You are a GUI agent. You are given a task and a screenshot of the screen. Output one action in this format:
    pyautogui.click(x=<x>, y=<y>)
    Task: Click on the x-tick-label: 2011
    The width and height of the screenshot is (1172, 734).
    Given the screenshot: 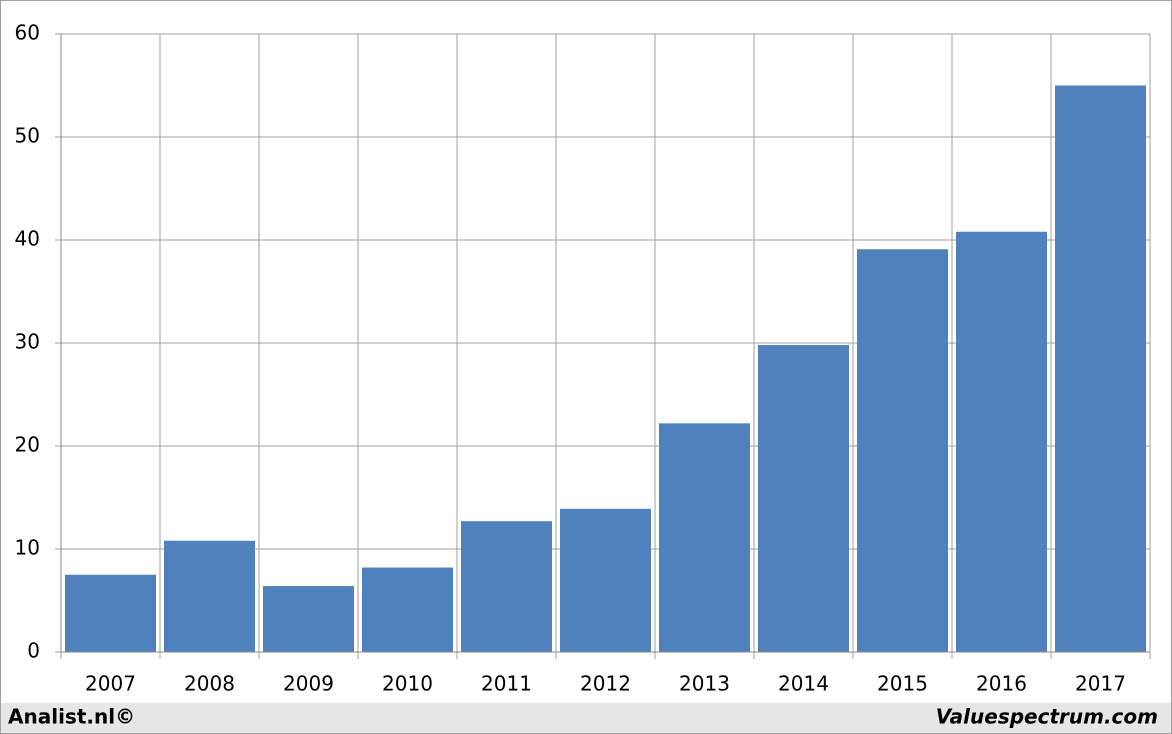 What is the action you would take?
    pyautogui.click(x=506, y=684)
    